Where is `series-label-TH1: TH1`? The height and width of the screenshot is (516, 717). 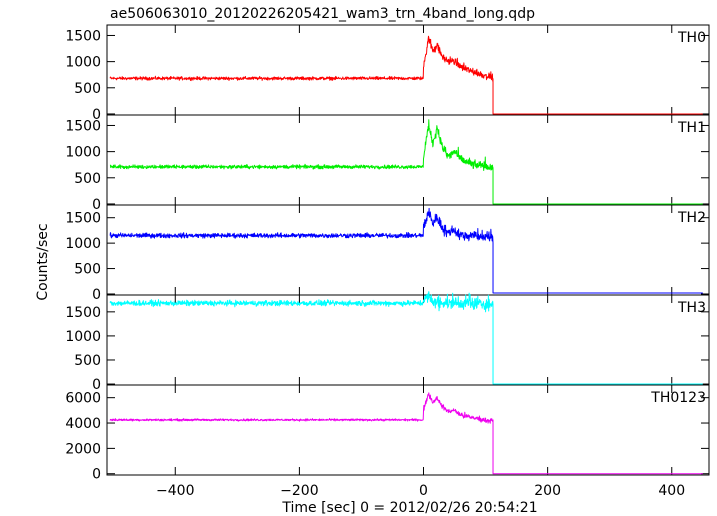
series-label-TH1: TH1 is located at coordinates (691, 128).